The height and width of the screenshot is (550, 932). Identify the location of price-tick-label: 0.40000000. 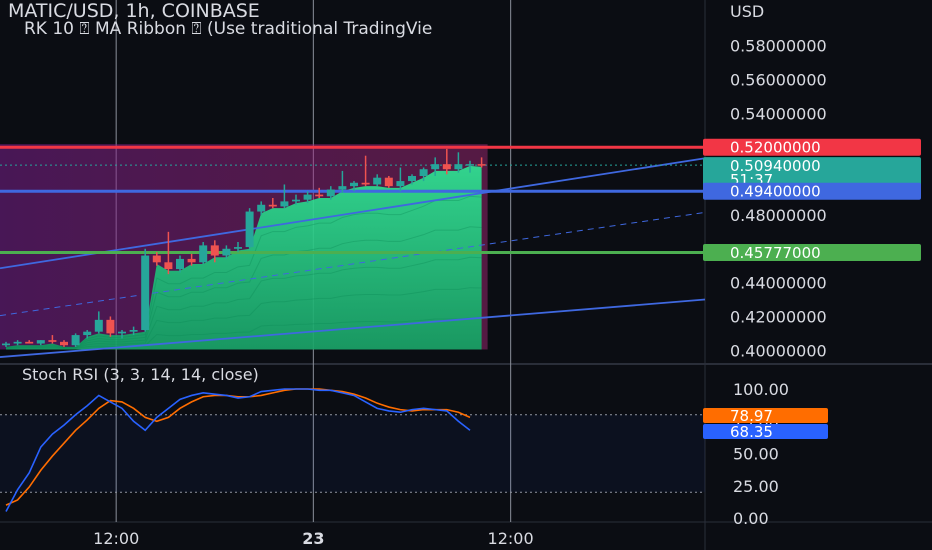
(778, 350).